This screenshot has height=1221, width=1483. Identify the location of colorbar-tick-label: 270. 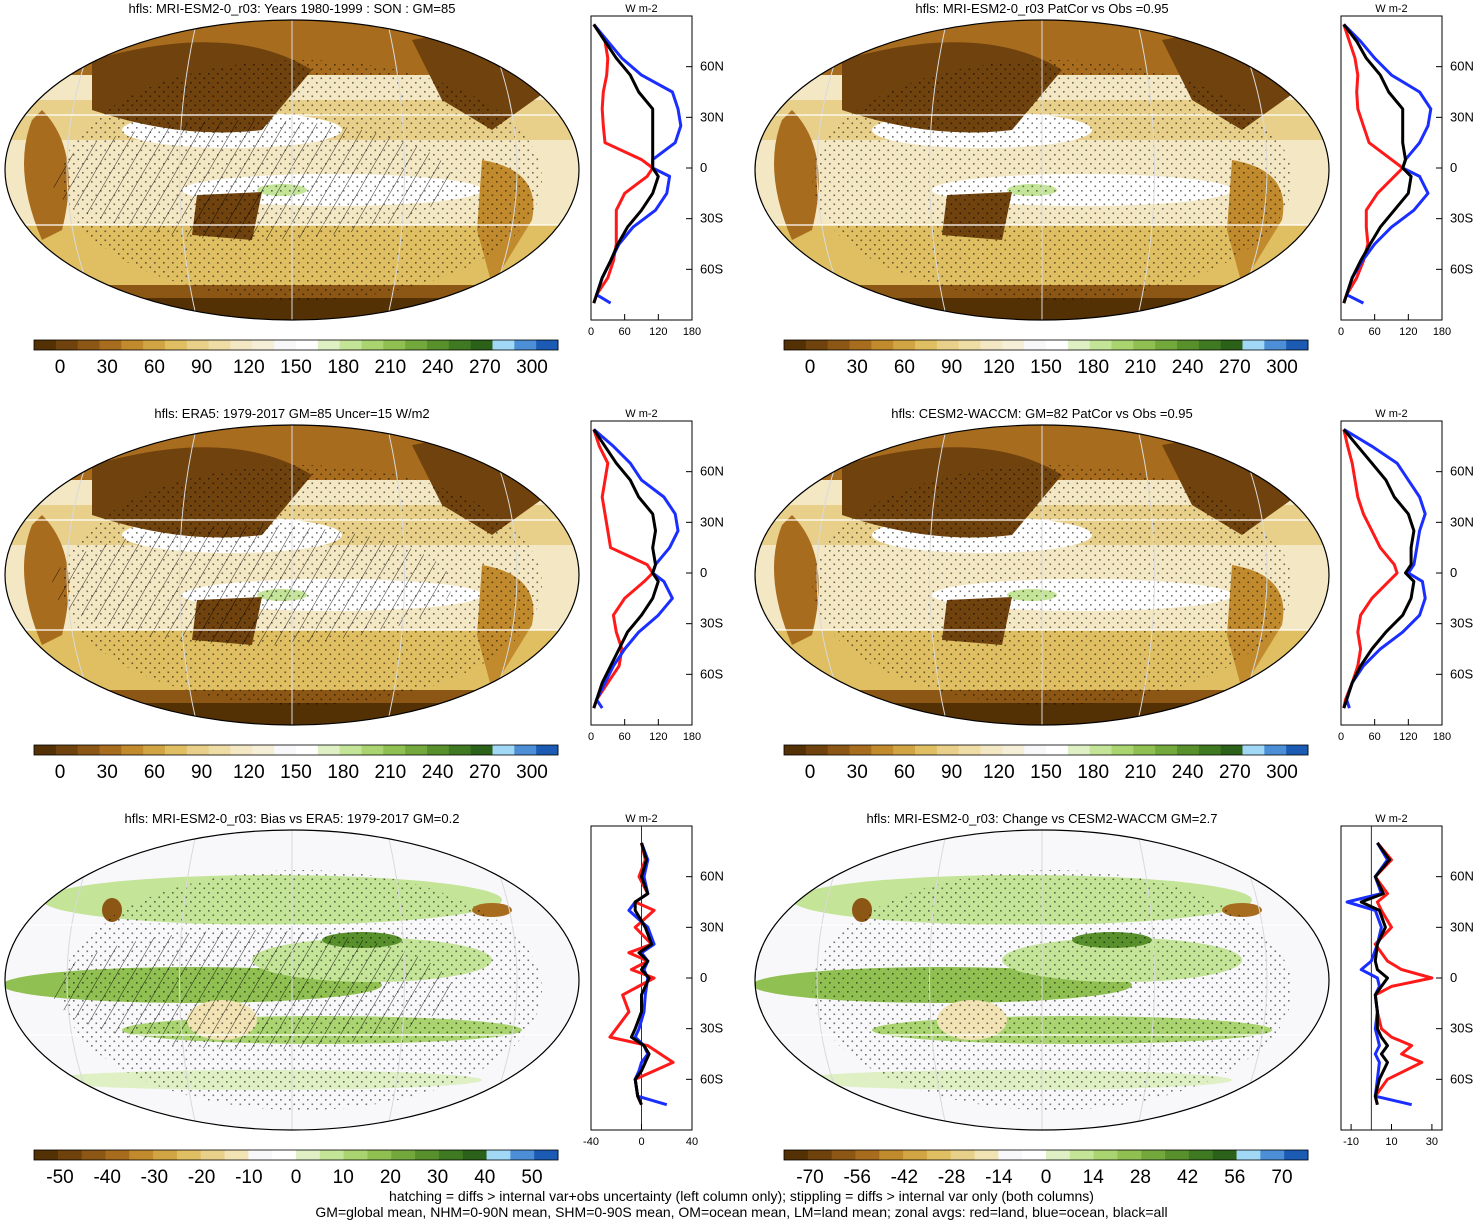
(485, 772).